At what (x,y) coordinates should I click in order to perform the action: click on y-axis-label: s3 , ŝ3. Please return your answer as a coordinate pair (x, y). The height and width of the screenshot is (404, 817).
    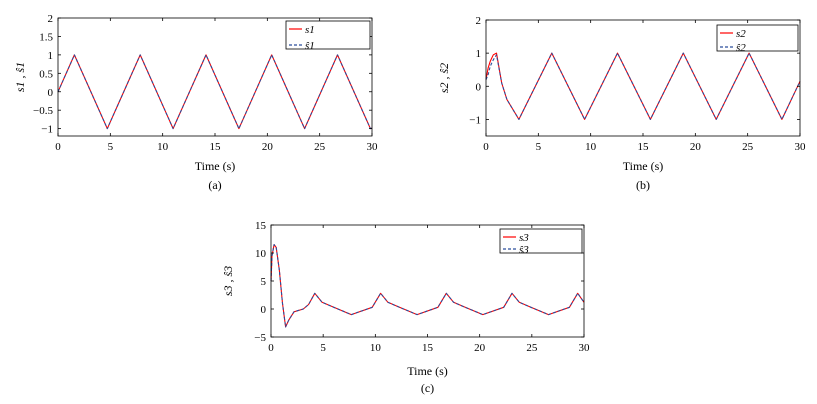
    Looking at the image, I should click on (228, 281).